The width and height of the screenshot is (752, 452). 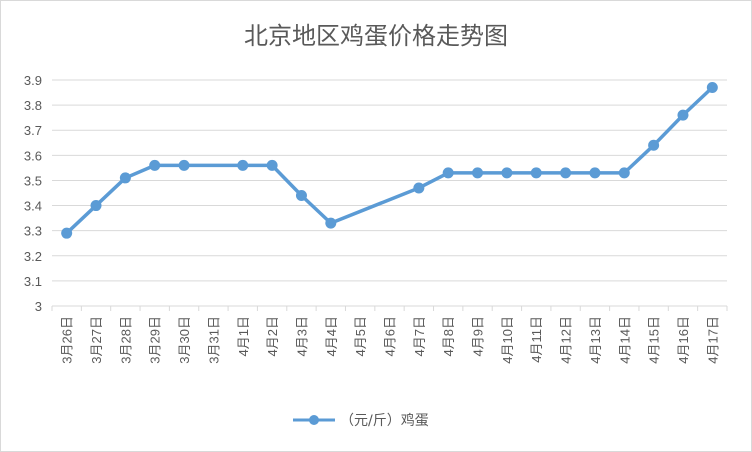 I want to click on x-tick-label: 4月11日, so click(x=536, y=339).